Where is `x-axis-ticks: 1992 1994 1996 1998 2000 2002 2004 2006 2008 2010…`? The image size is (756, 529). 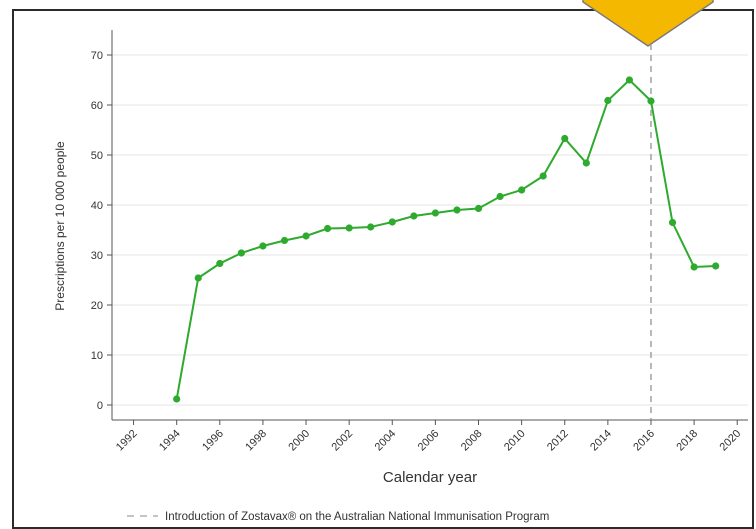 x-axis-ticks: 1992 1994 1996 1998 2000 2002 2004 2006 2008 2010… is located at coordinates (428, 436).